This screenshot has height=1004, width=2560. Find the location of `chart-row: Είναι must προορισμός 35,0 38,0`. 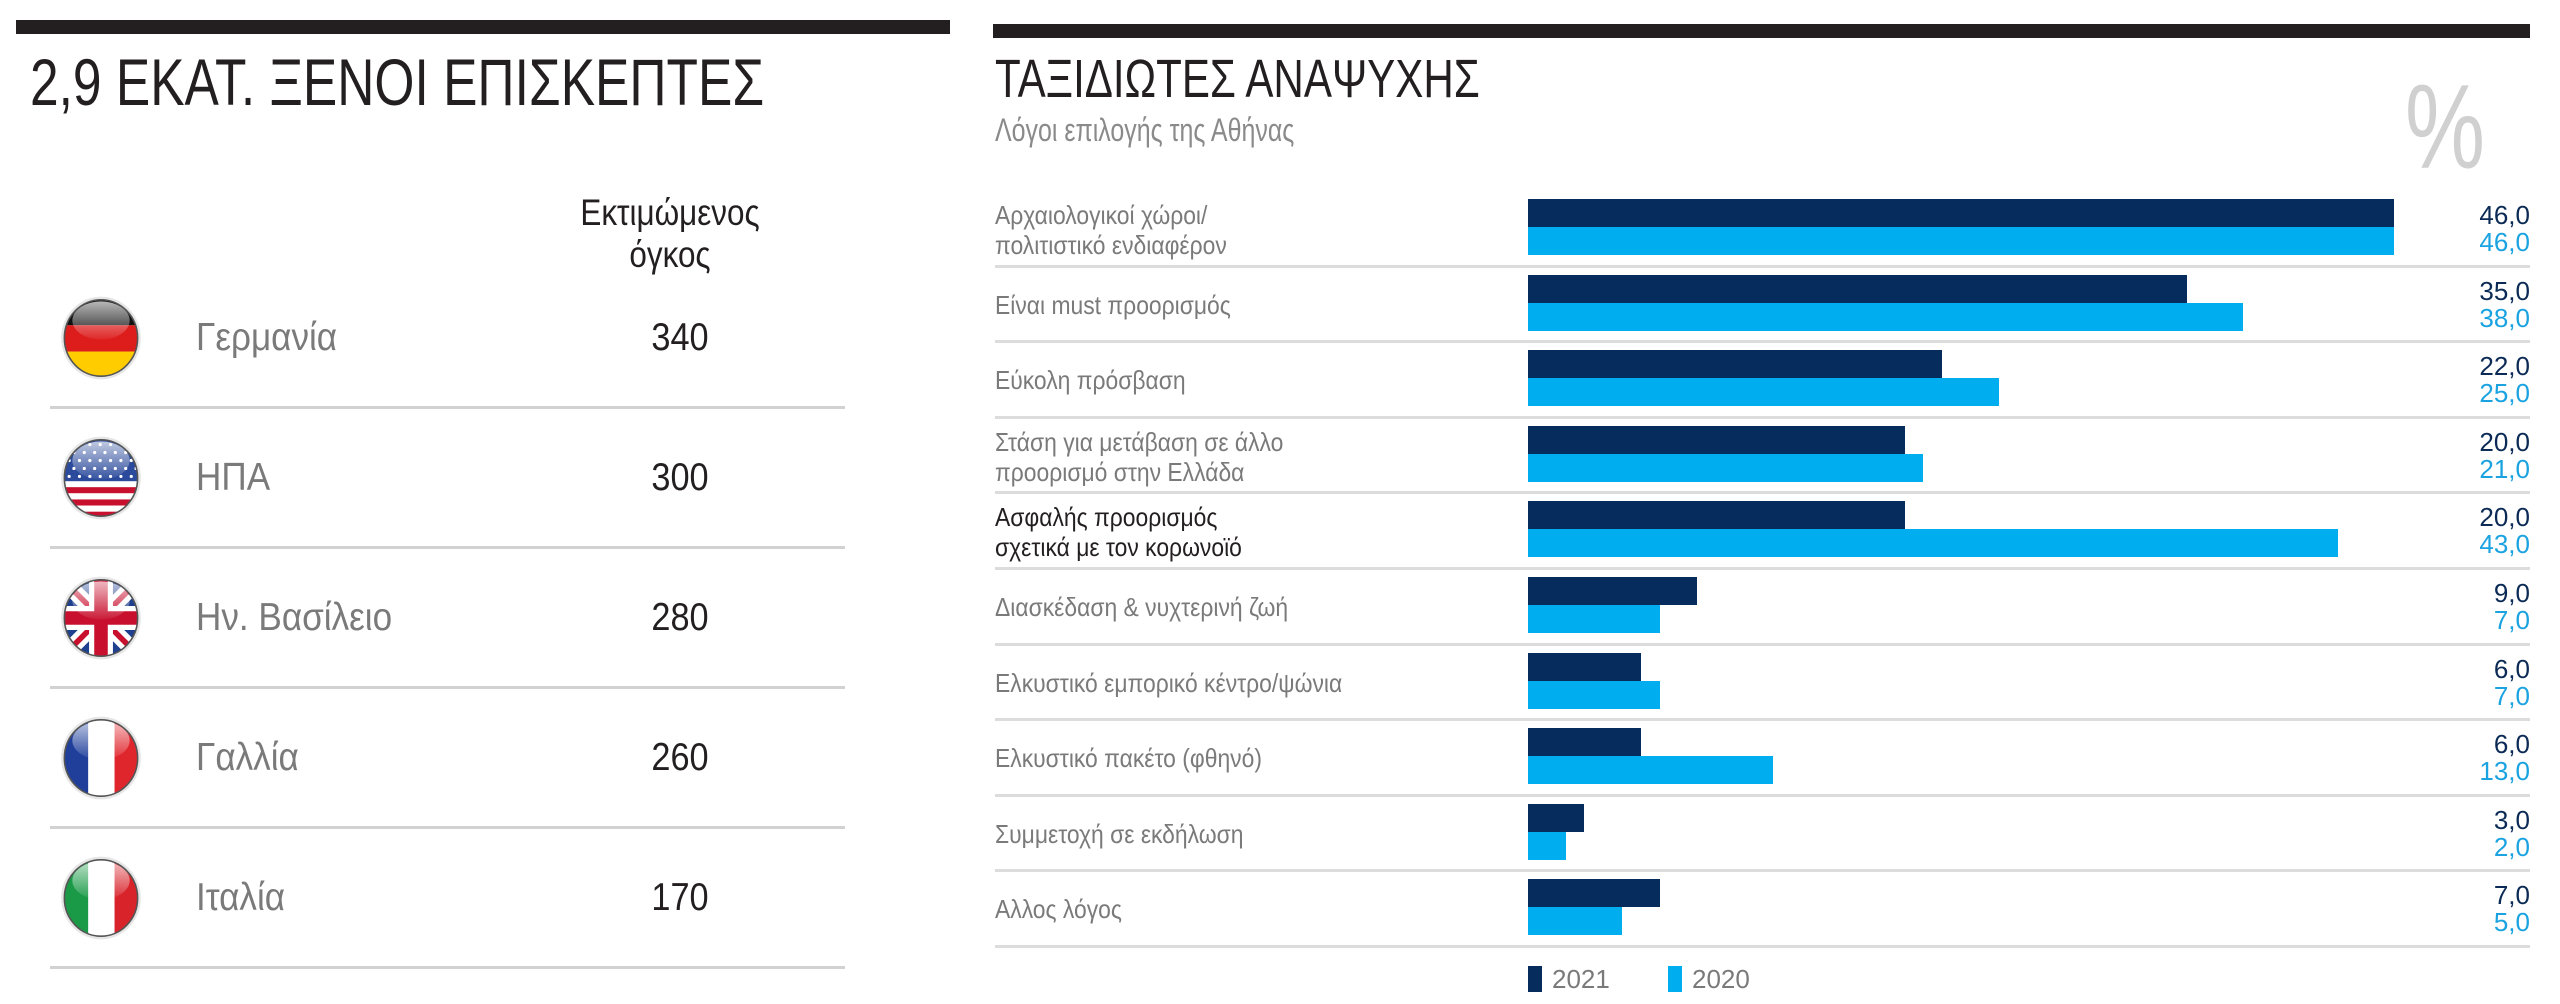

chart-row: Είναι must προορισμός 35,0 38,0 is located at coordinates (1762, 303).